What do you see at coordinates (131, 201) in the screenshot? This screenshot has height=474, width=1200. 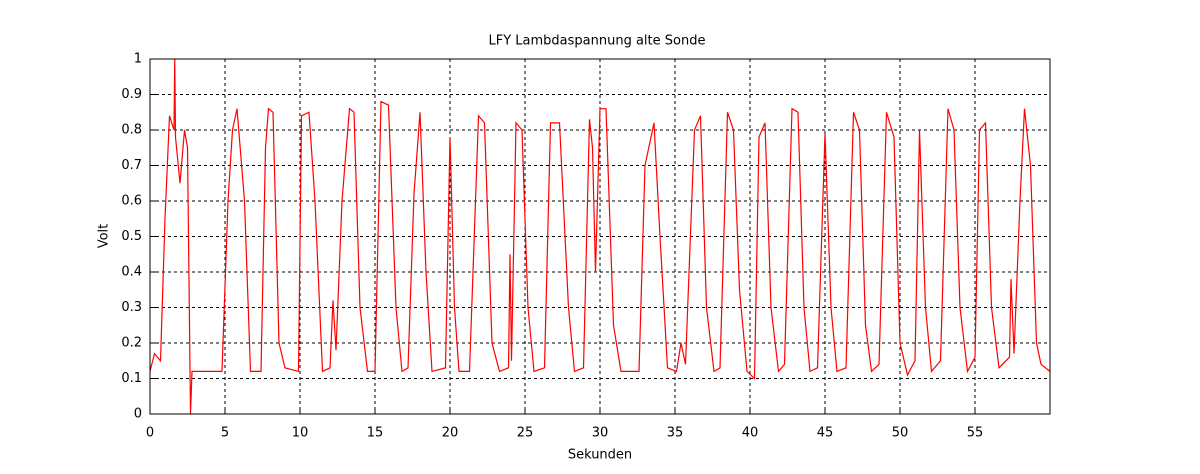 I see `y-tick-label: 0.6` at bounding box center [131, 201].